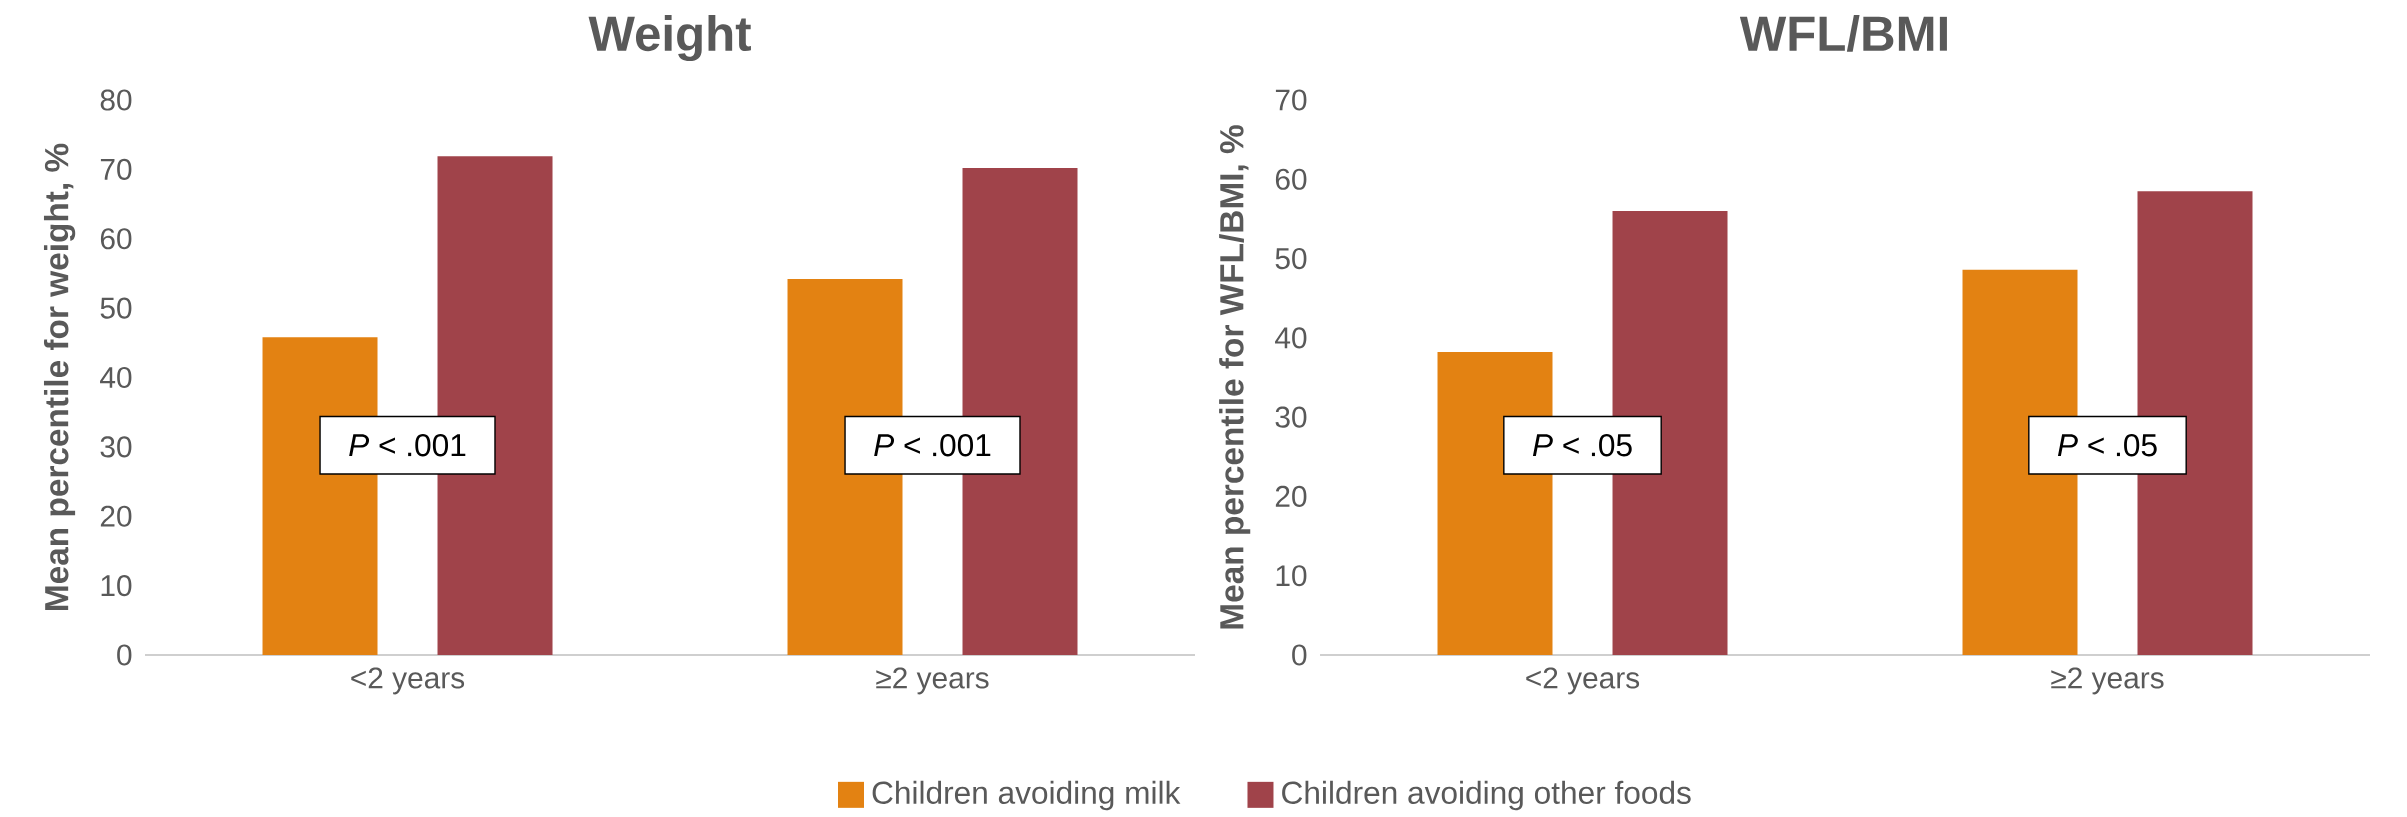 Image resolution: width=2407 pixels, height=817 pixels. What do you see at coordinates (1843, 33) in the screenshot?
I see `chart-title: WFL/BMI` at bounding box center [1843, 33].